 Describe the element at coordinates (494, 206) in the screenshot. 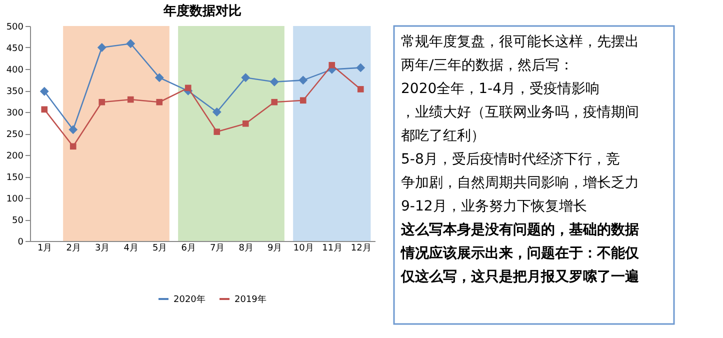

I see `text: 9-12月，业务努力下恢复增长` at that location.